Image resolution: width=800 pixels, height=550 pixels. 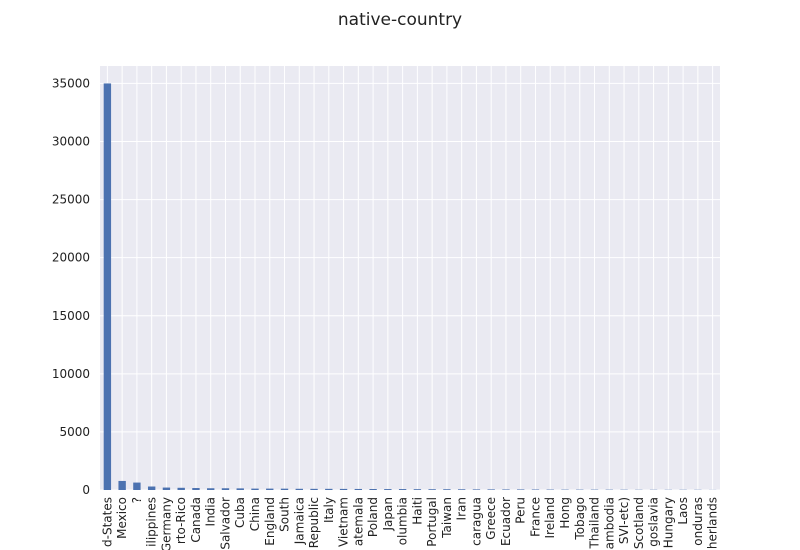 I want to click on x-tick-label: goslavia, so click(x=654, y=522).